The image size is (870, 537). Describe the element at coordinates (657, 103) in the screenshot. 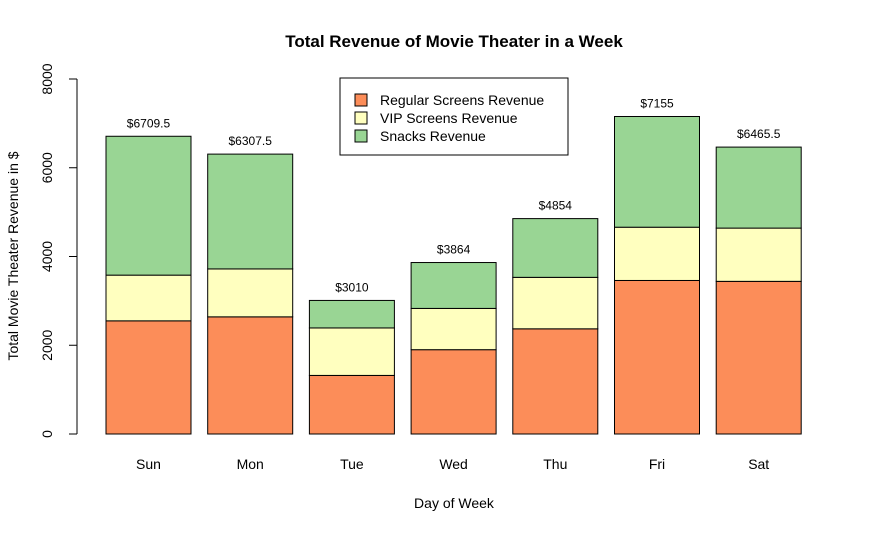

I see `total-label-fri: $7155` at that location.